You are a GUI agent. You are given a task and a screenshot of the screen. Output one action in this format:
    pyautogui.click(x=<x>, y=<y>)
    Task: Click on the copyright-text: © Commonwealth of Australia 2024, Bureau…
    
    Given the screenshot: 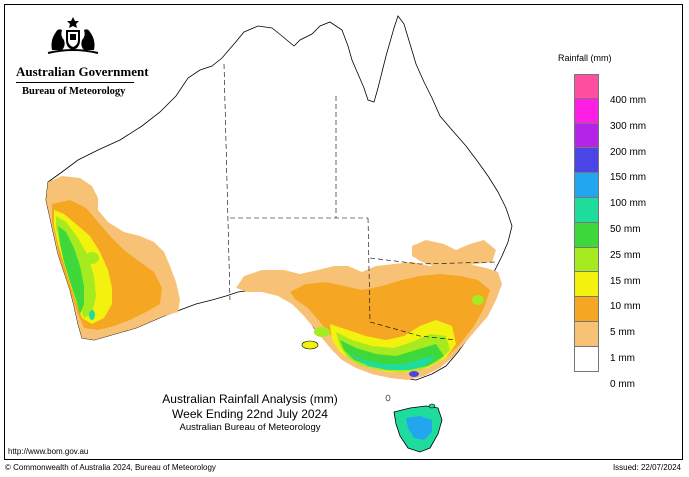 What is the action you would take?
    pyautogui.click(x=110, y=467)
    